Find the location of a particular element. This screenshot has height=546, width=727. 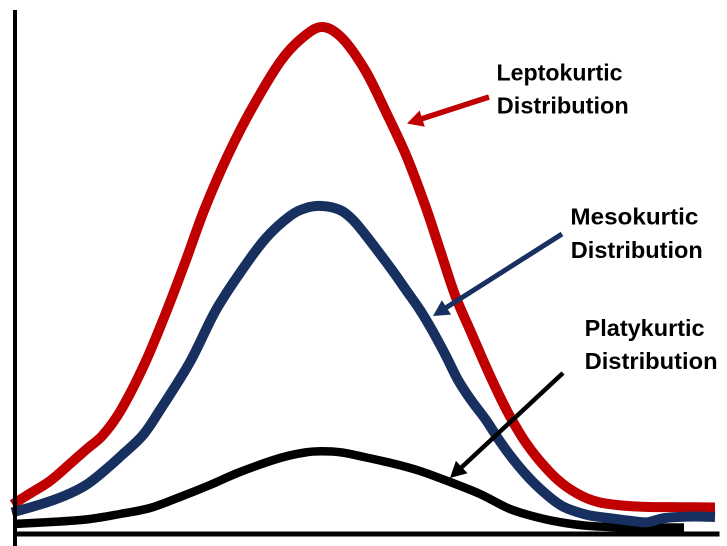

svg-text: Platykurtic is located at coordinates (645, 328).